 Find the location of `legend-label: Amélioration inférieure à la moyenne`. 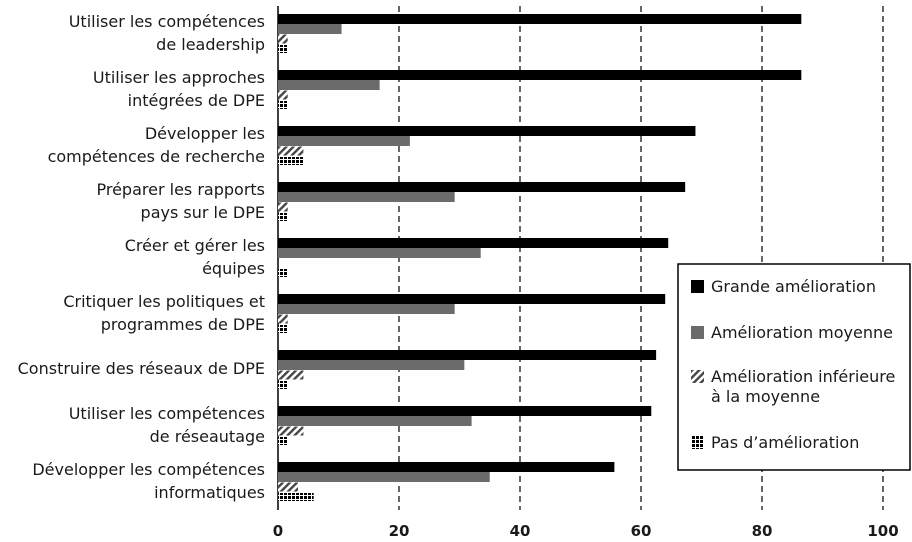

legend-label: Amélioration inférieure à la moyenne is located at coordinates (803, 386).